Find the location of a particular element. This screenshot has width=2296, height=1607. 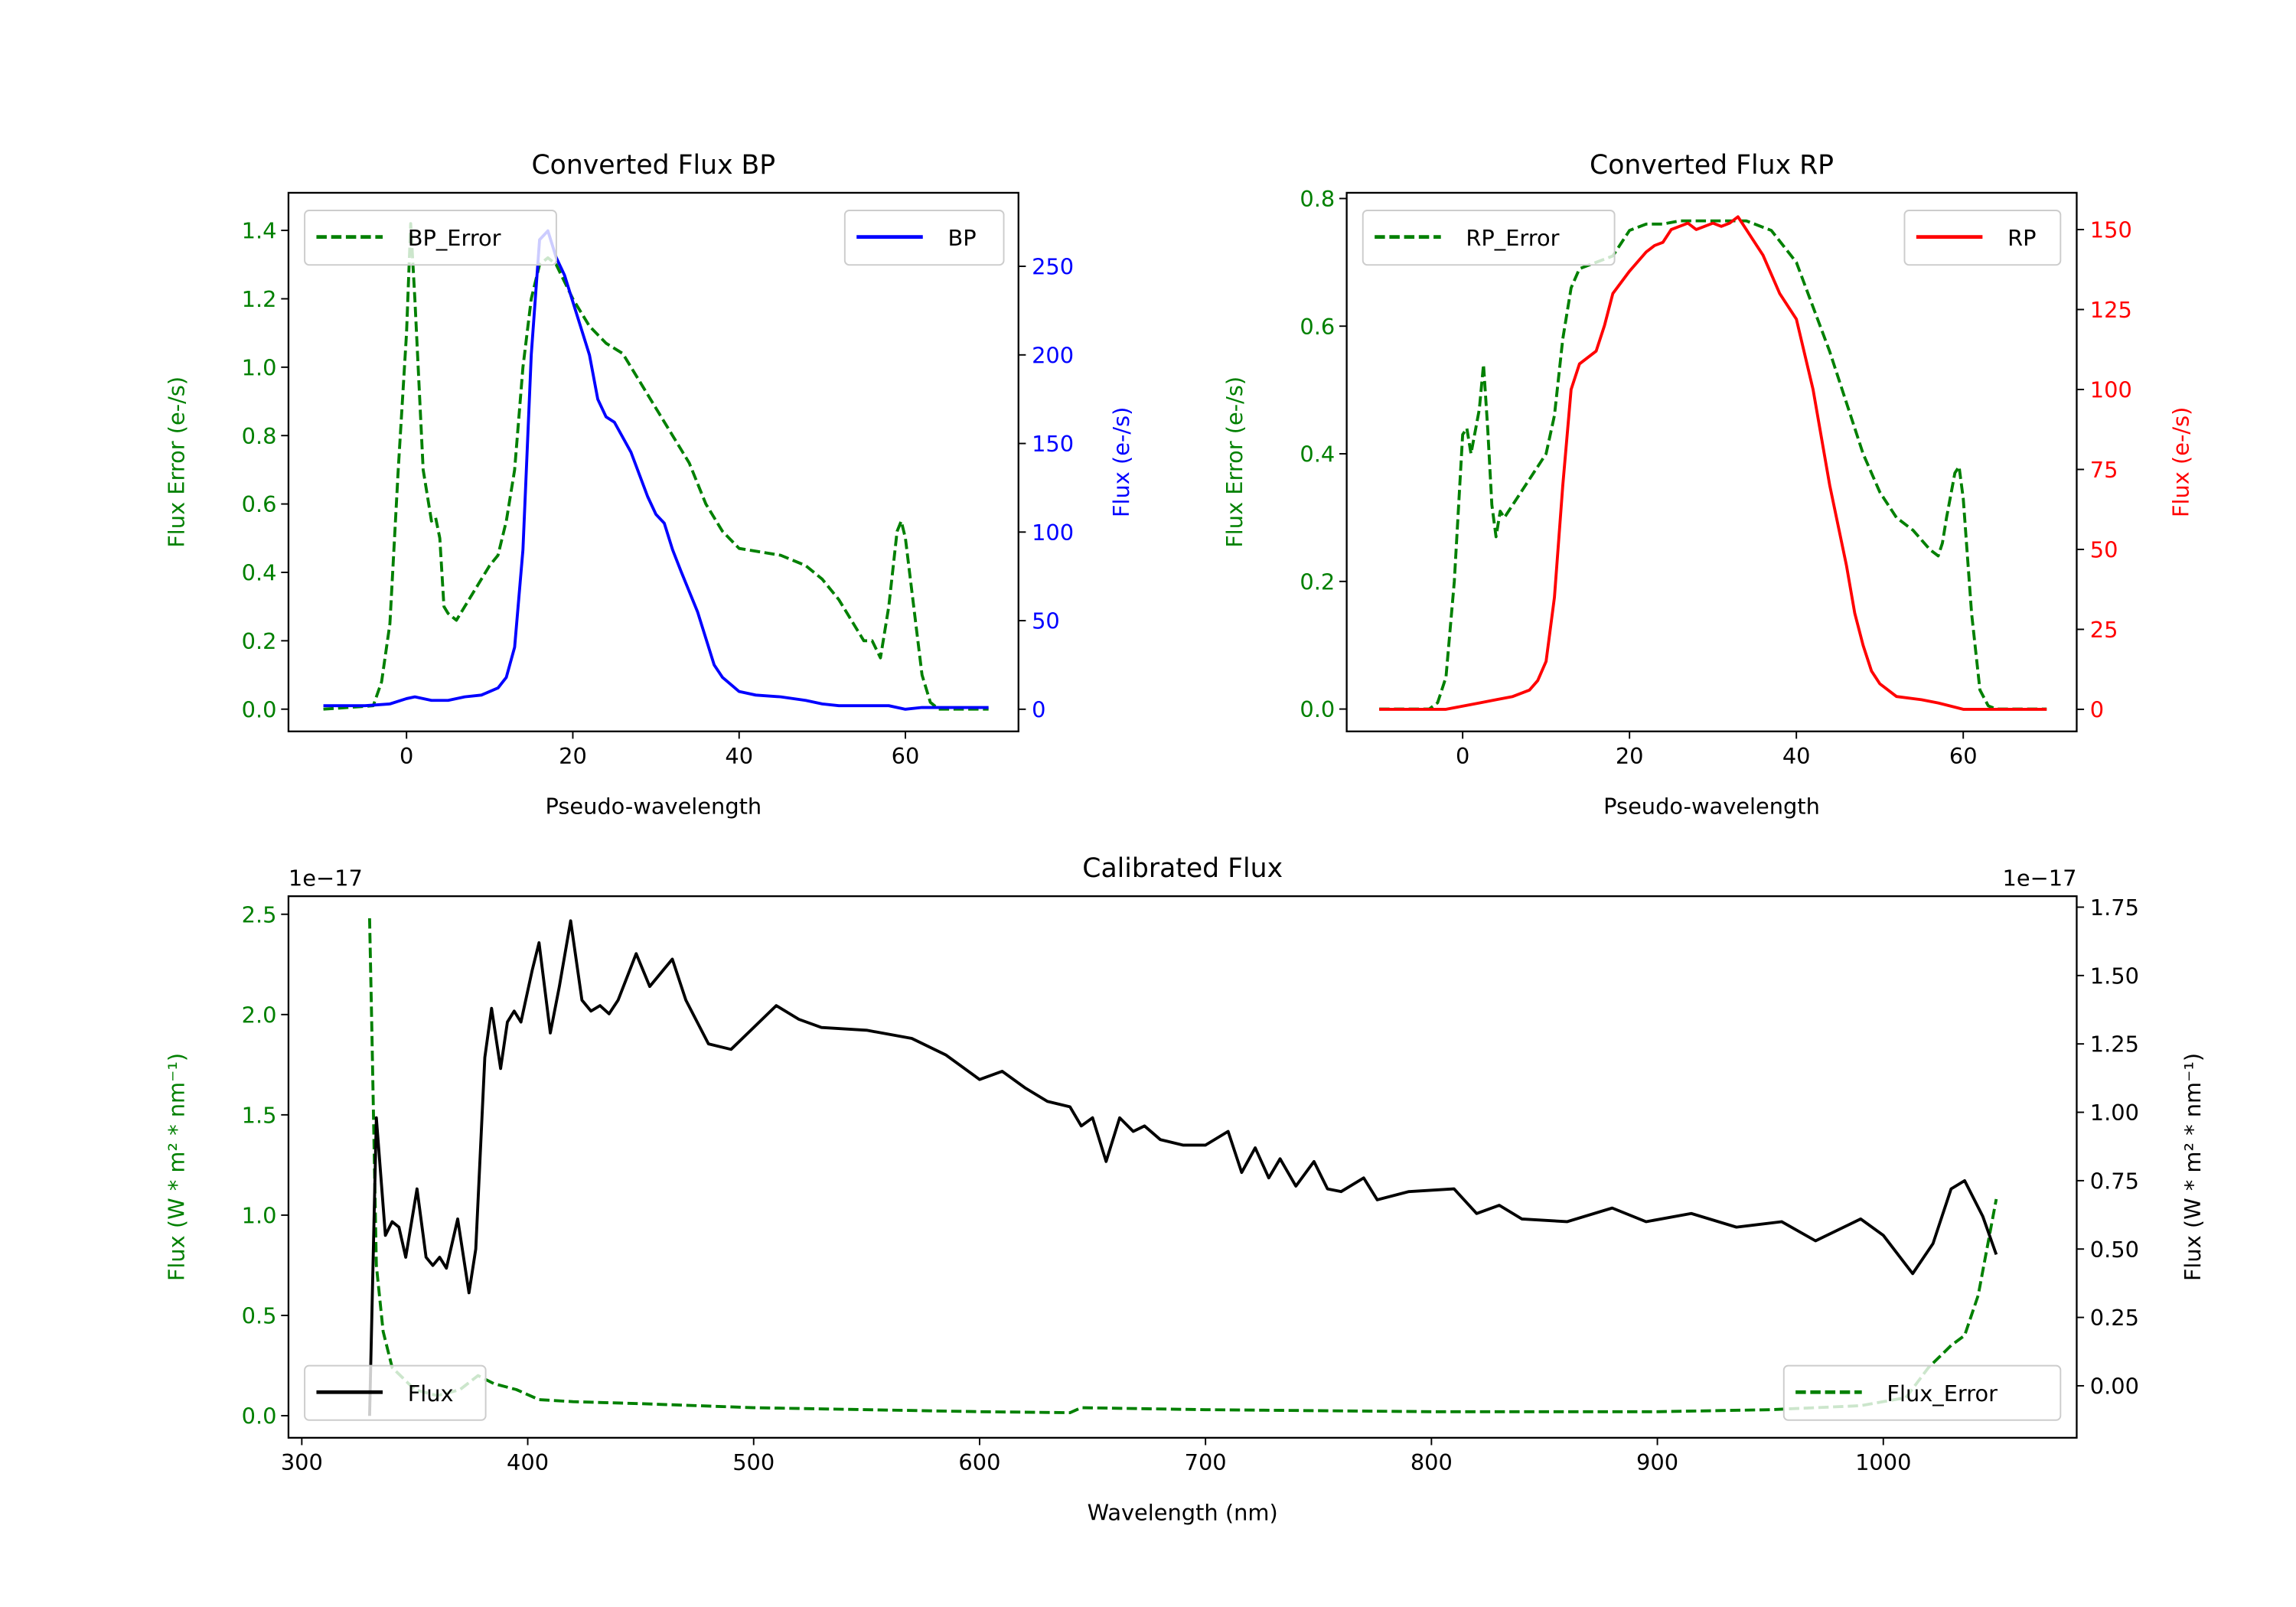

legend-label: RP is located at coordinates (2021, 238).